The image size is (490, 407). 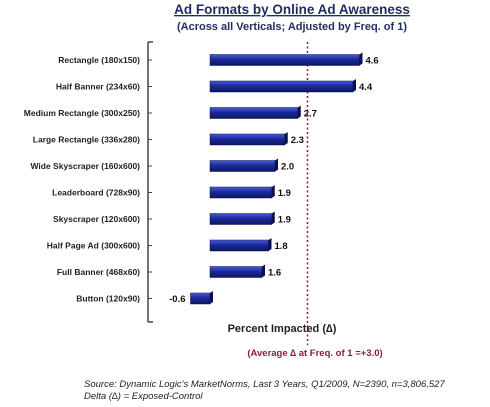 What do you see at coordinates (86, 140) in the screenshot?
I see `category-label: Large Rectangle (336x280)` at bounding box center [86, 140].